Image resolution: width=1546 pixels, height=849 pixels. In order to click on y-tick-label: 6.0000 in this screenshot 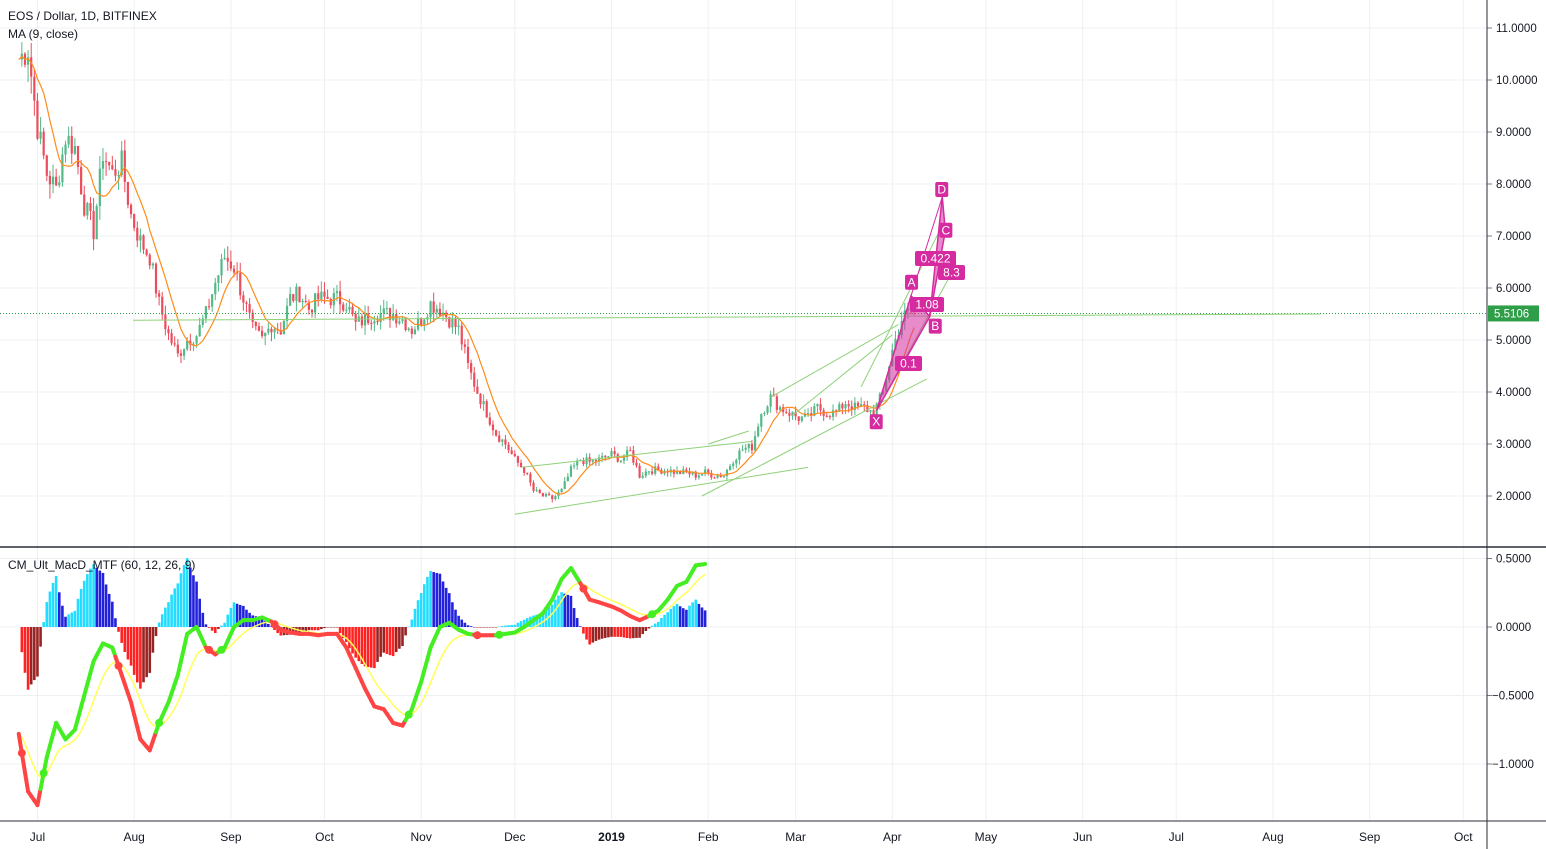, I will do `click(1513, 289)`.